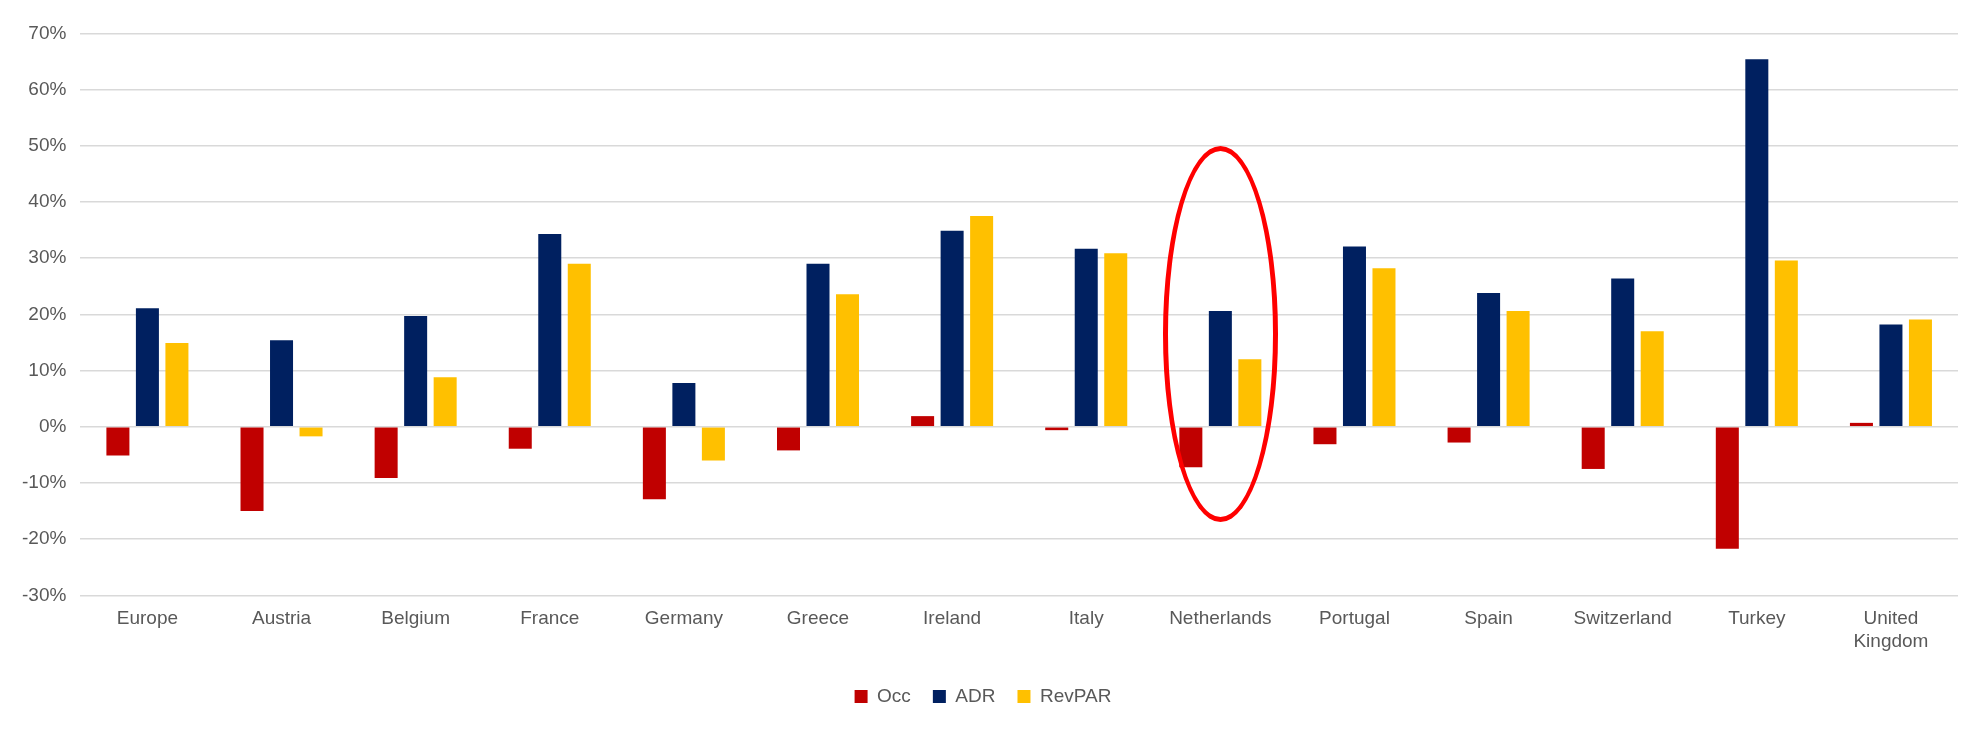 The width and height of the screenshot is (1974, 729). Describe the element at coordinates (52, 426) in the screenshot. I see `y-tick-label: 0%` at that location.